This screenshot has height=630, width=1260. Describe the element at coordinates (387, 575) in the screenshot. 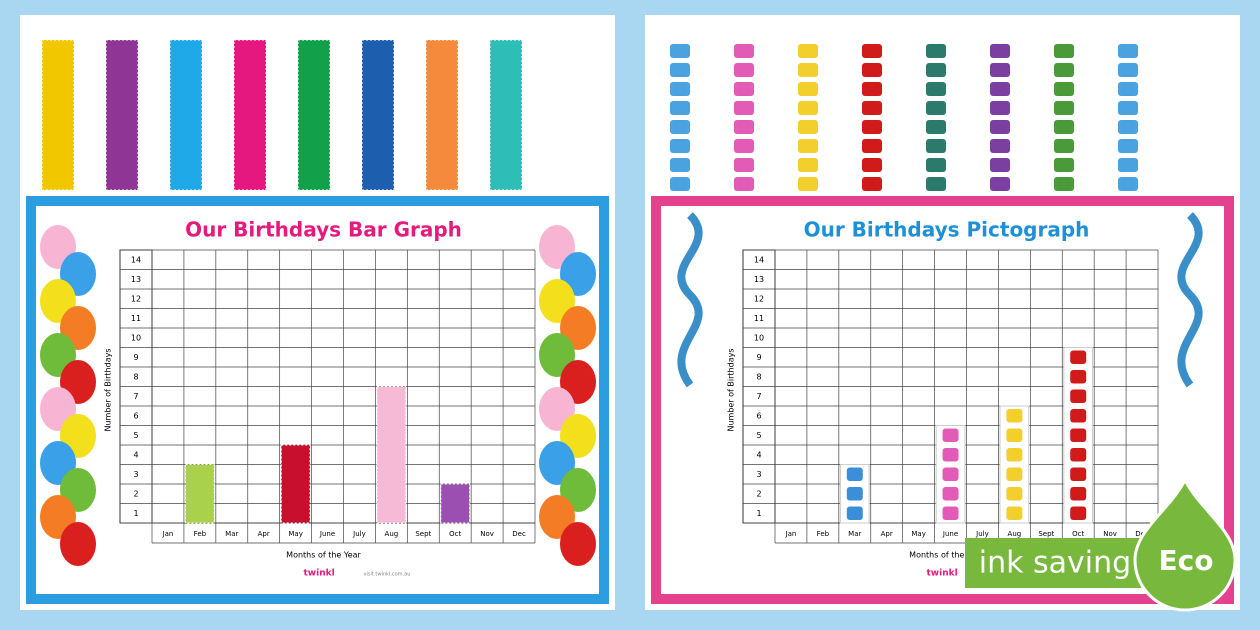

I see `footer: visit twinkl.com.au` at that location.